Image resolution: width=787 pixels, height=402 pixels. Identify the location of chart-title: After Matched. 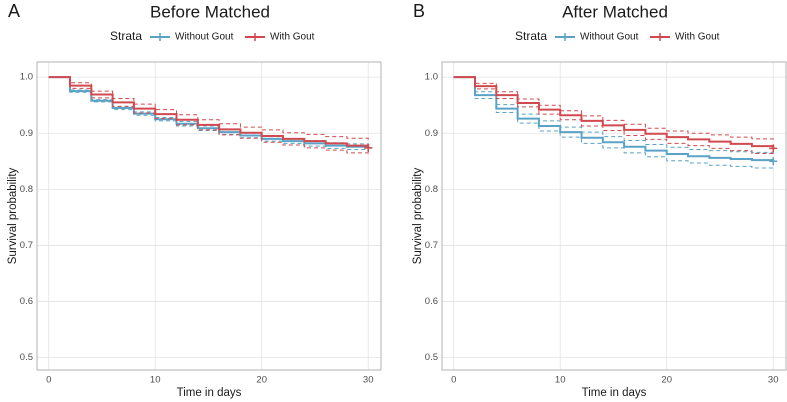
(615, 11).